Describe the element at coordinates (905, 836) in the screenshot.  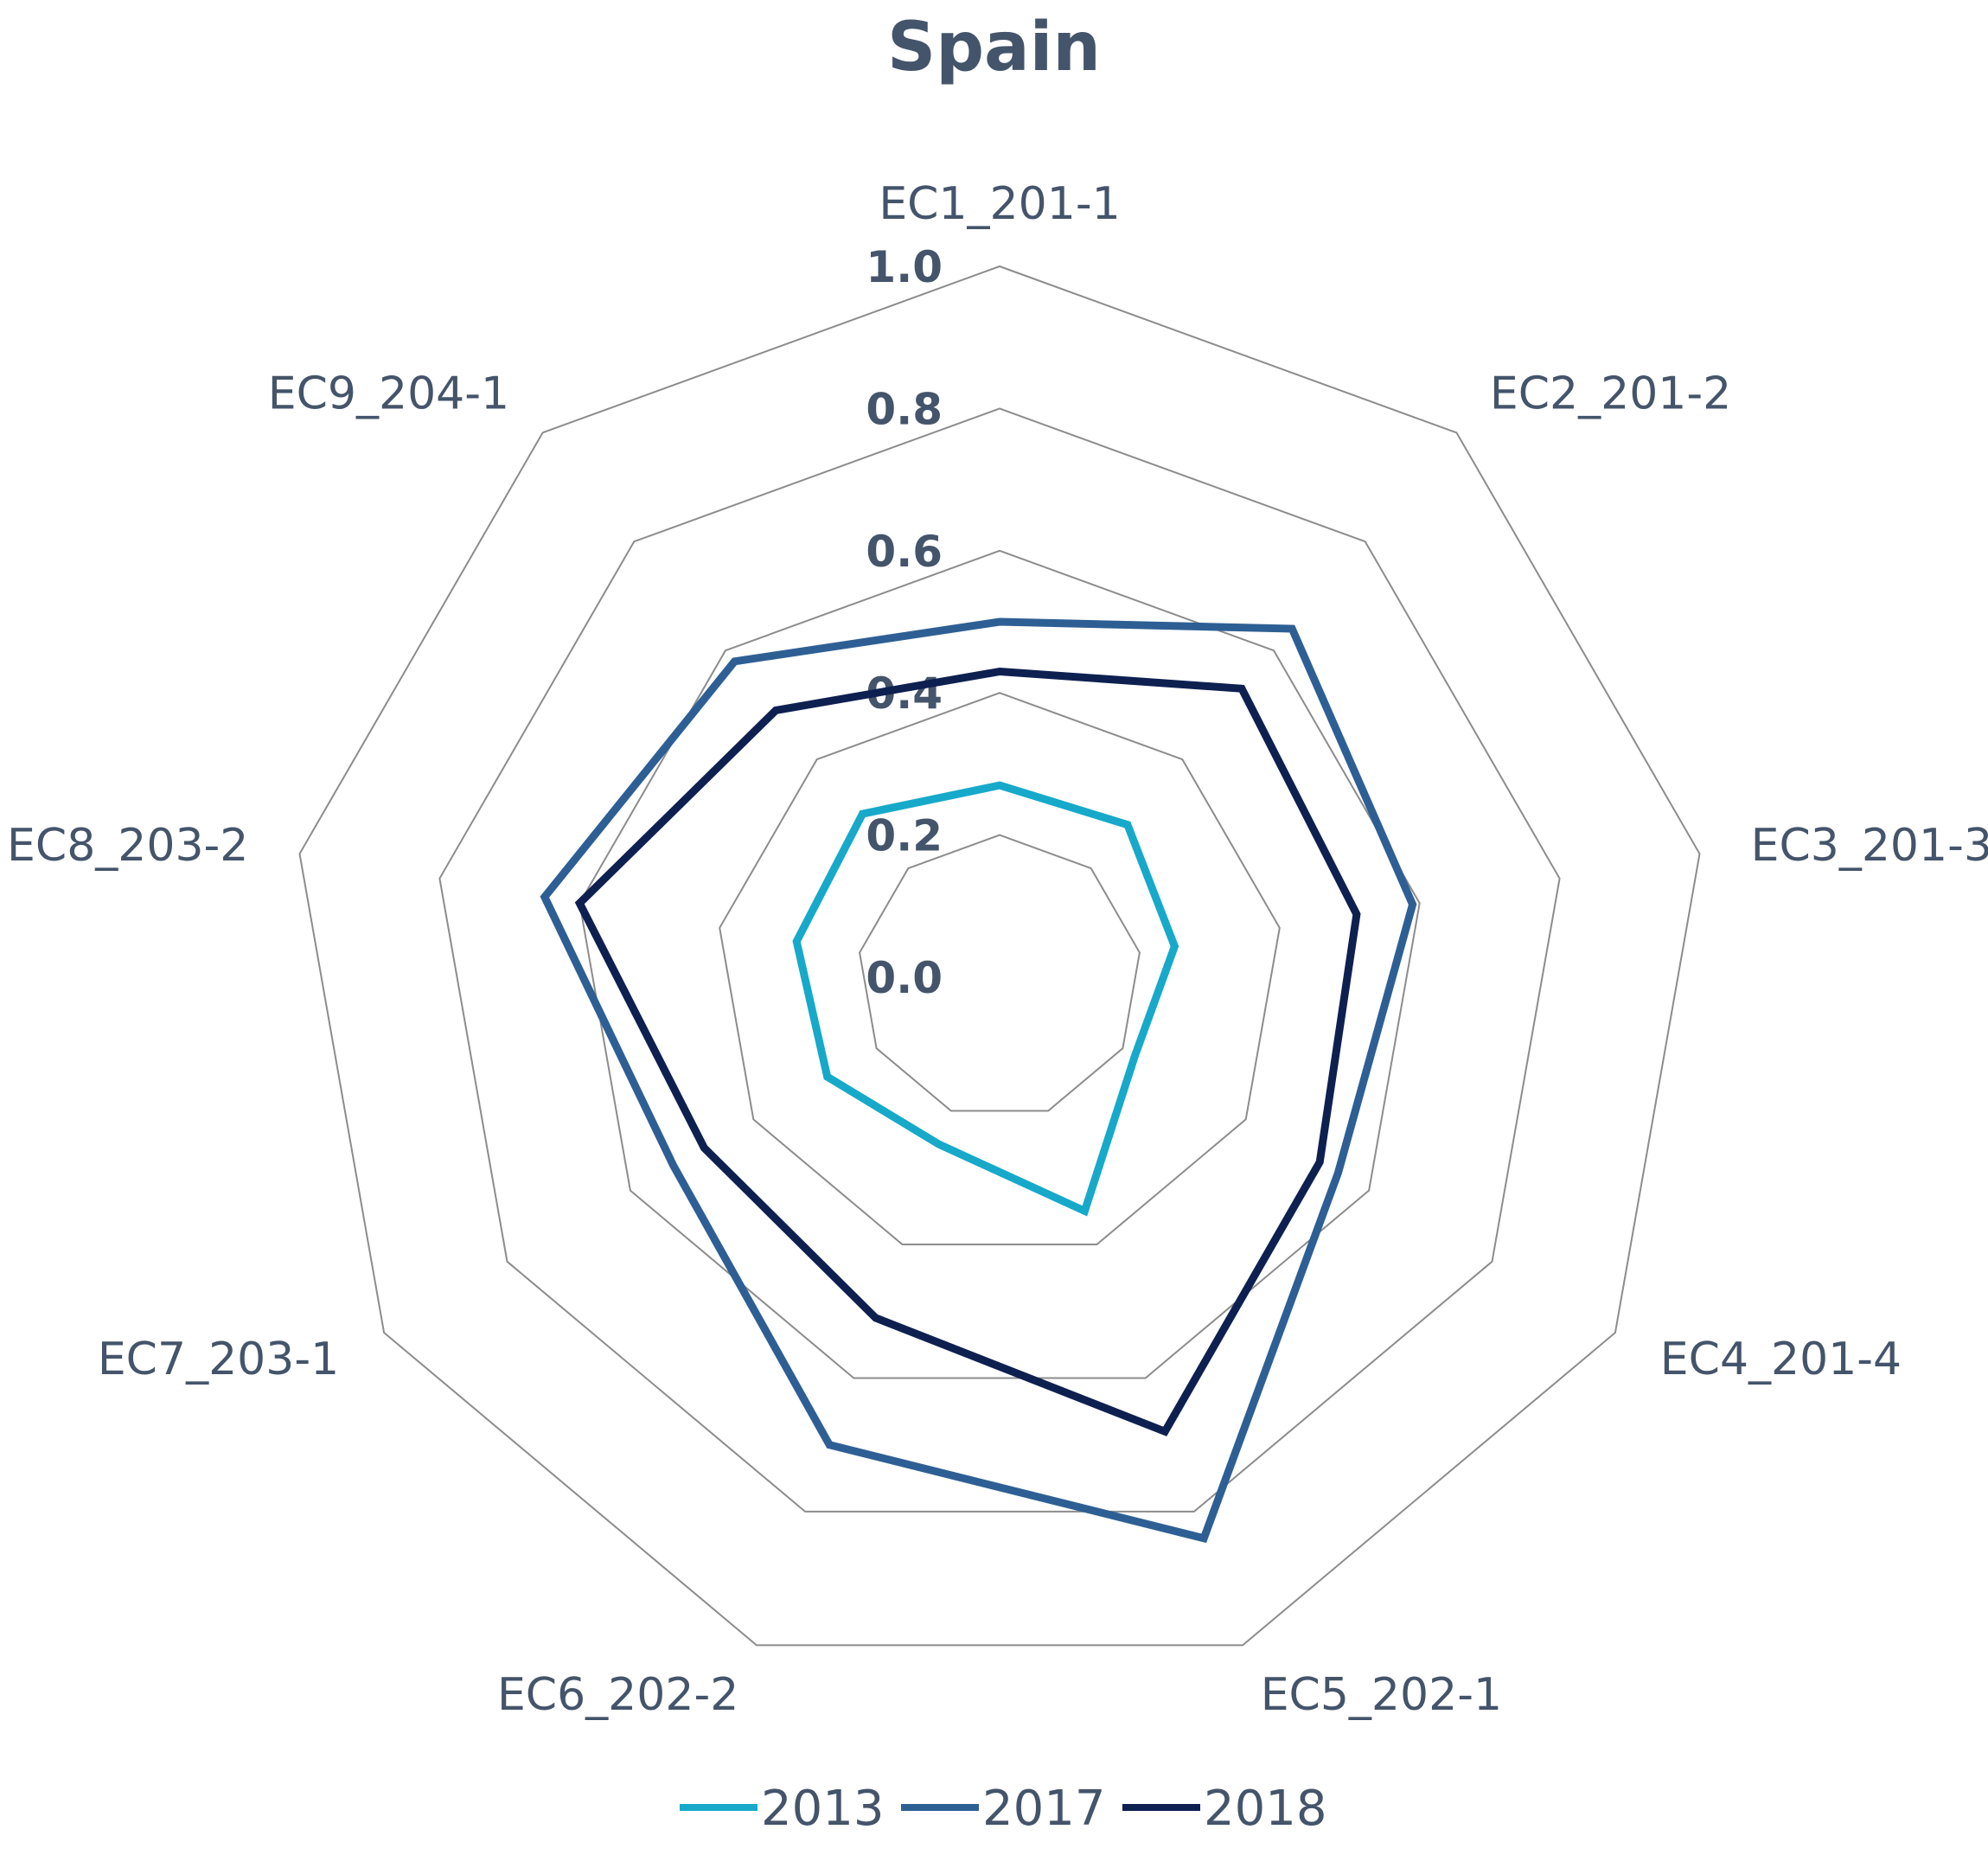
I see `r-tick-label: 0.2` at that location.